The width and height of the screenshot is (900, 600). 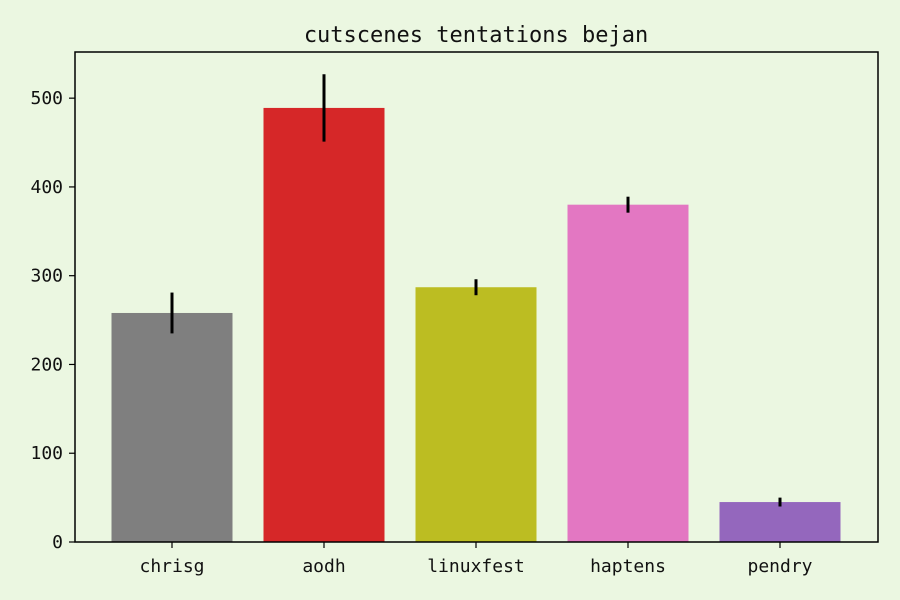 I want to click on y-tick-label-0: 0, so click(x=57, y=542).